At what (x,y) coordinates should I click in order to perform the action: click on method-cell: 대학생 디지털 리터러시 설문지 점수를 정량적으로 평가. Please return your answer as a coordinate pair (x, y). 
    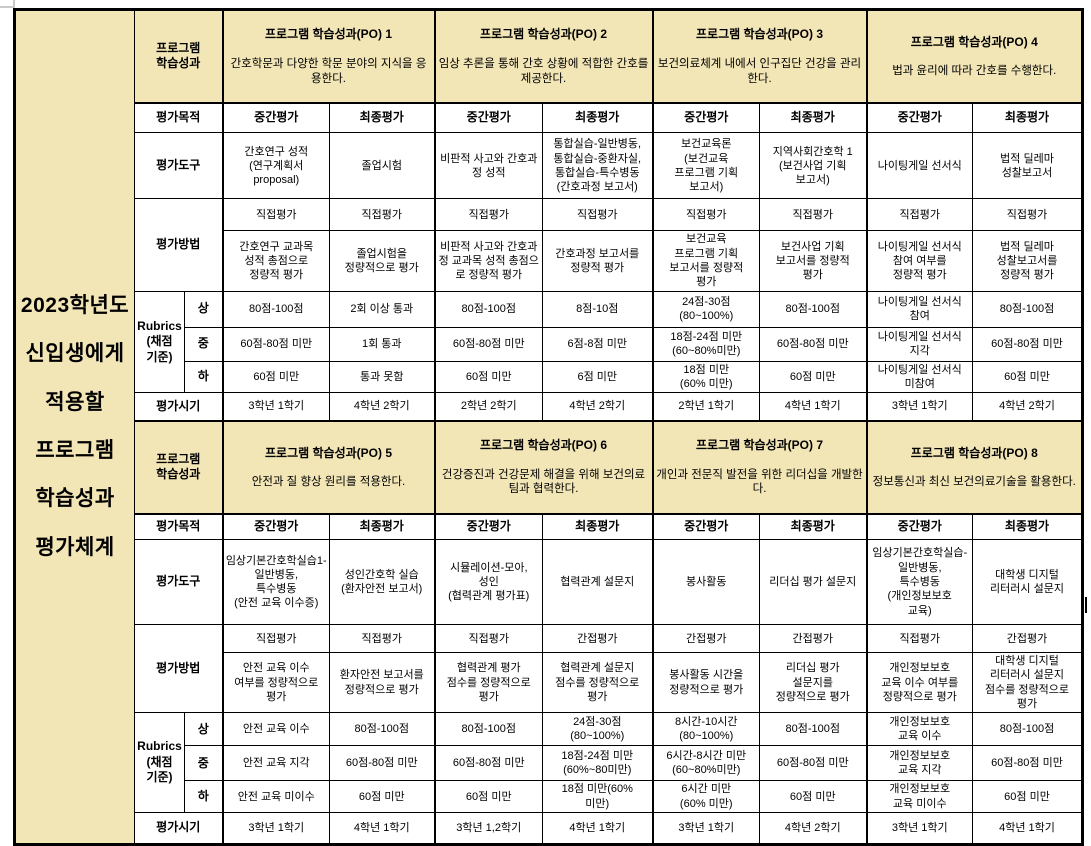
    Looking at the image, I should click on (1027, 683).